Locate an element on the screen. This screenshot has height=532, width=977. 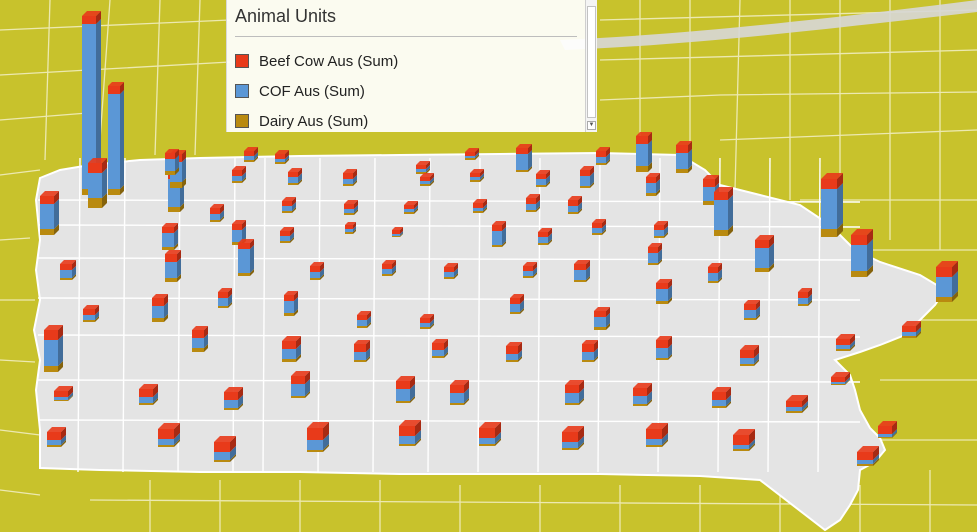
legend-scroll-thumb is located at coordinates (591, 62).